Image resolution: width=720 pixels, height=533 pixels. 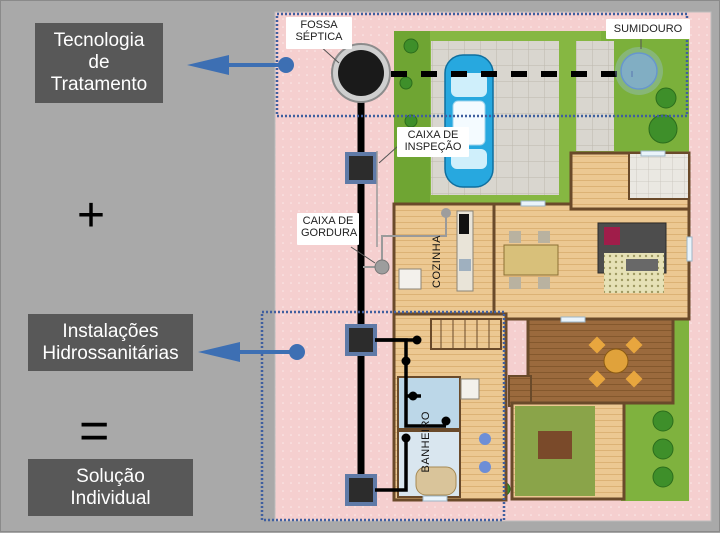 I want to click on septic-tank-callout: FOSSA SÉPTICA, so click(x=319, y=33).